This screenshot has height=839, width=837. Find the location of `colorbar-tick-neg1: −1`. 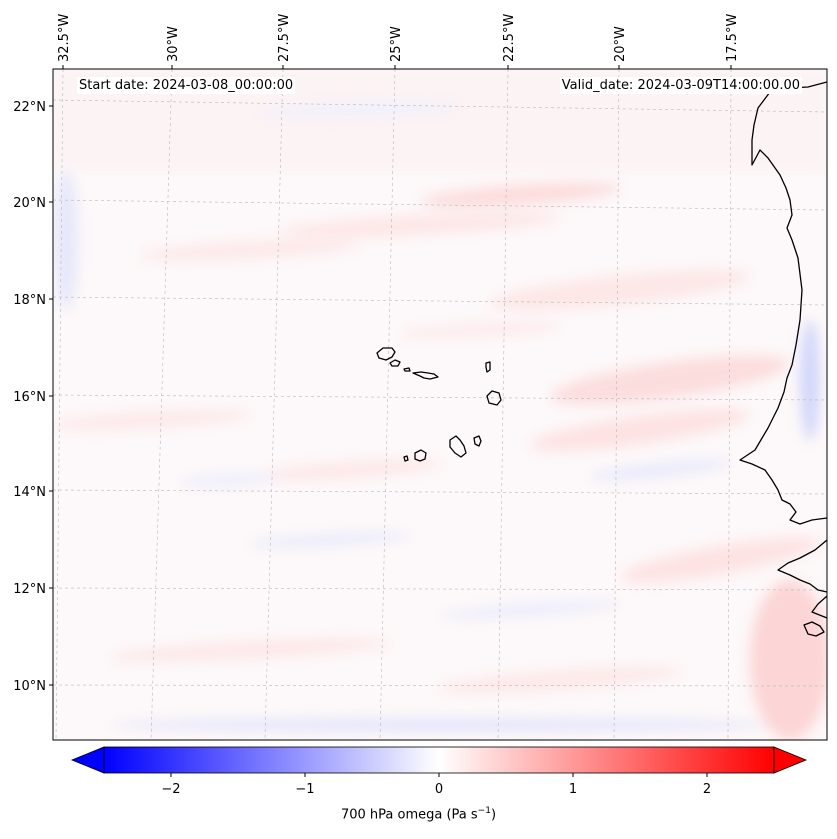

colorbar-tick-neg1: −1 is located at coordinates (304, 789).